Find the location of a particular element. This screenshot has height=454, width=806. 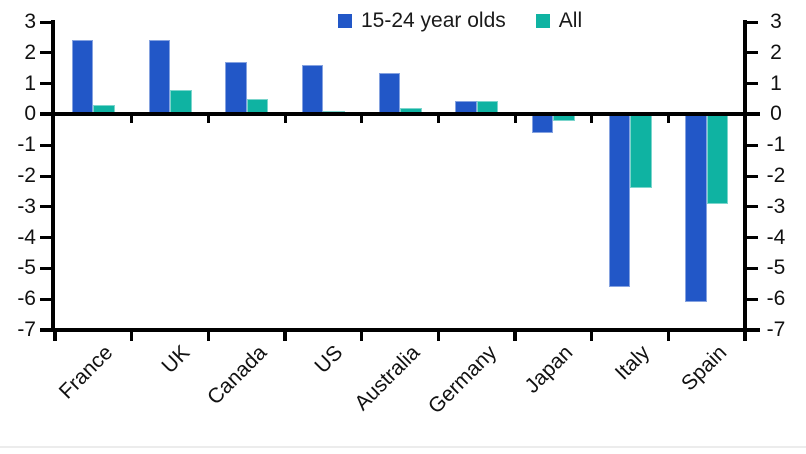

bar-japan-young is located at coordinates (542, 123).